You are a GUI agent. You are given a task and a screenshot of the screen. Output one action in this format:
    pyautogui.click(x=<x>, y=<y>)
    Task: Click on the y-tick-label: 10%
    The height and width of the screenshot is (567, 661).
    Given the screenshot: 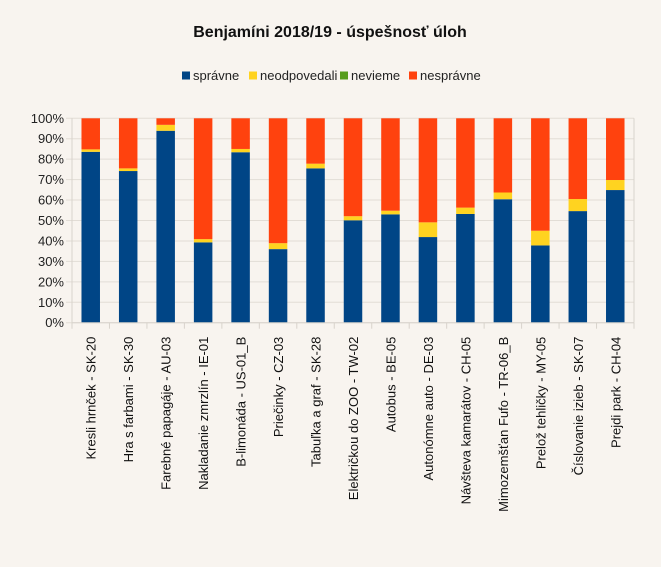 What is the action you would take?
    pyautogui.click(x=51, y=302)
    